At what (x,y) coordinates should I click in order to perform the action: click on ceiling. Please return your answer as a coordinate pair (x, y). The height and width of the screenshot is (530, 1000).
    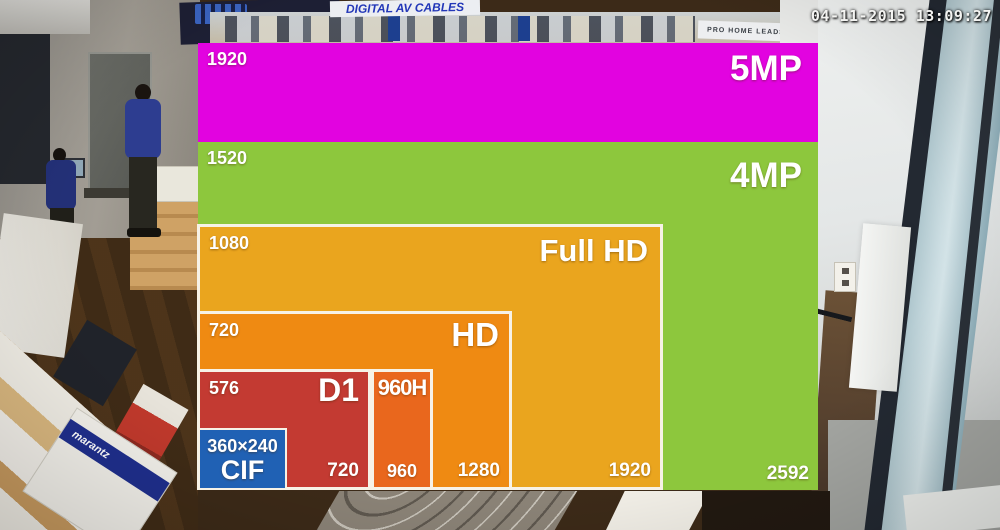
    Looking at the image, I should click on (45, 17).